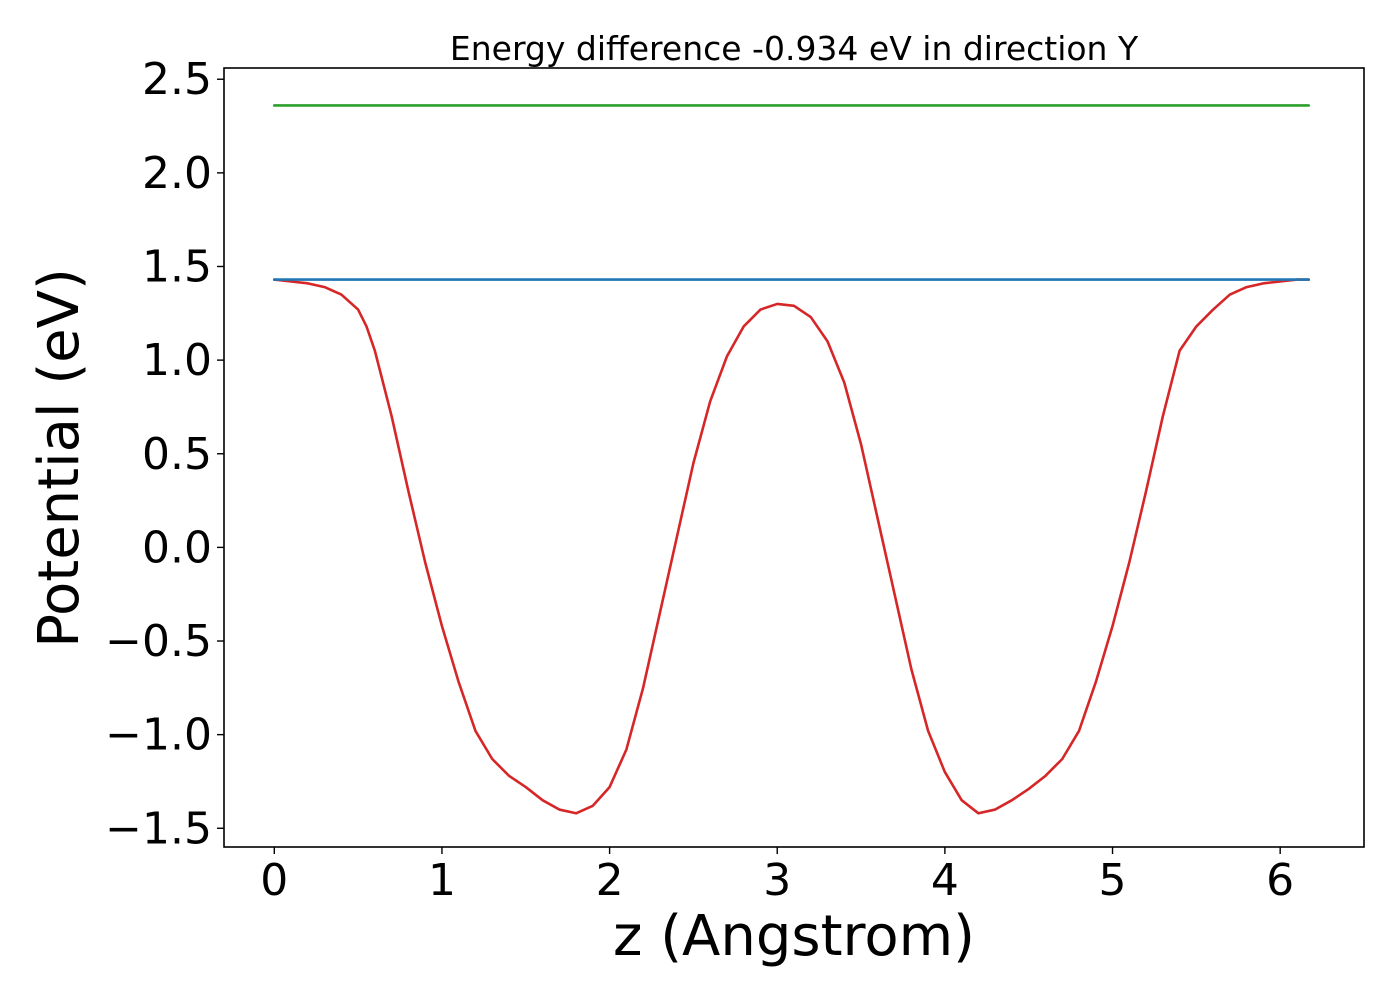 This screenshot has height=1000, width=1400. I want to click on x-tick-label: 6, so click(1280, 880).